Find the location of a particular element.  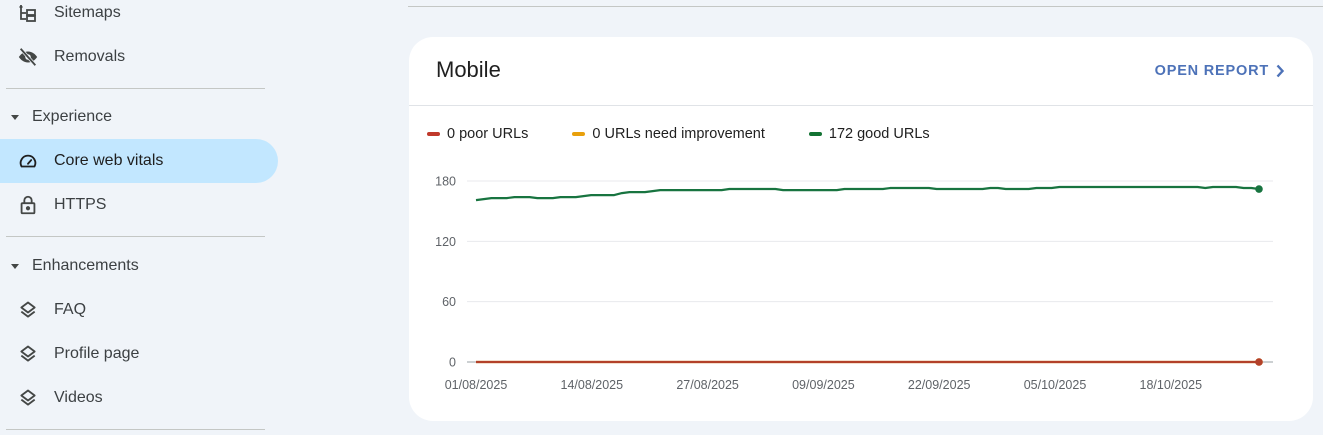

x-tick-label: 05/10/2025 is located at coordinates (1055, 385).